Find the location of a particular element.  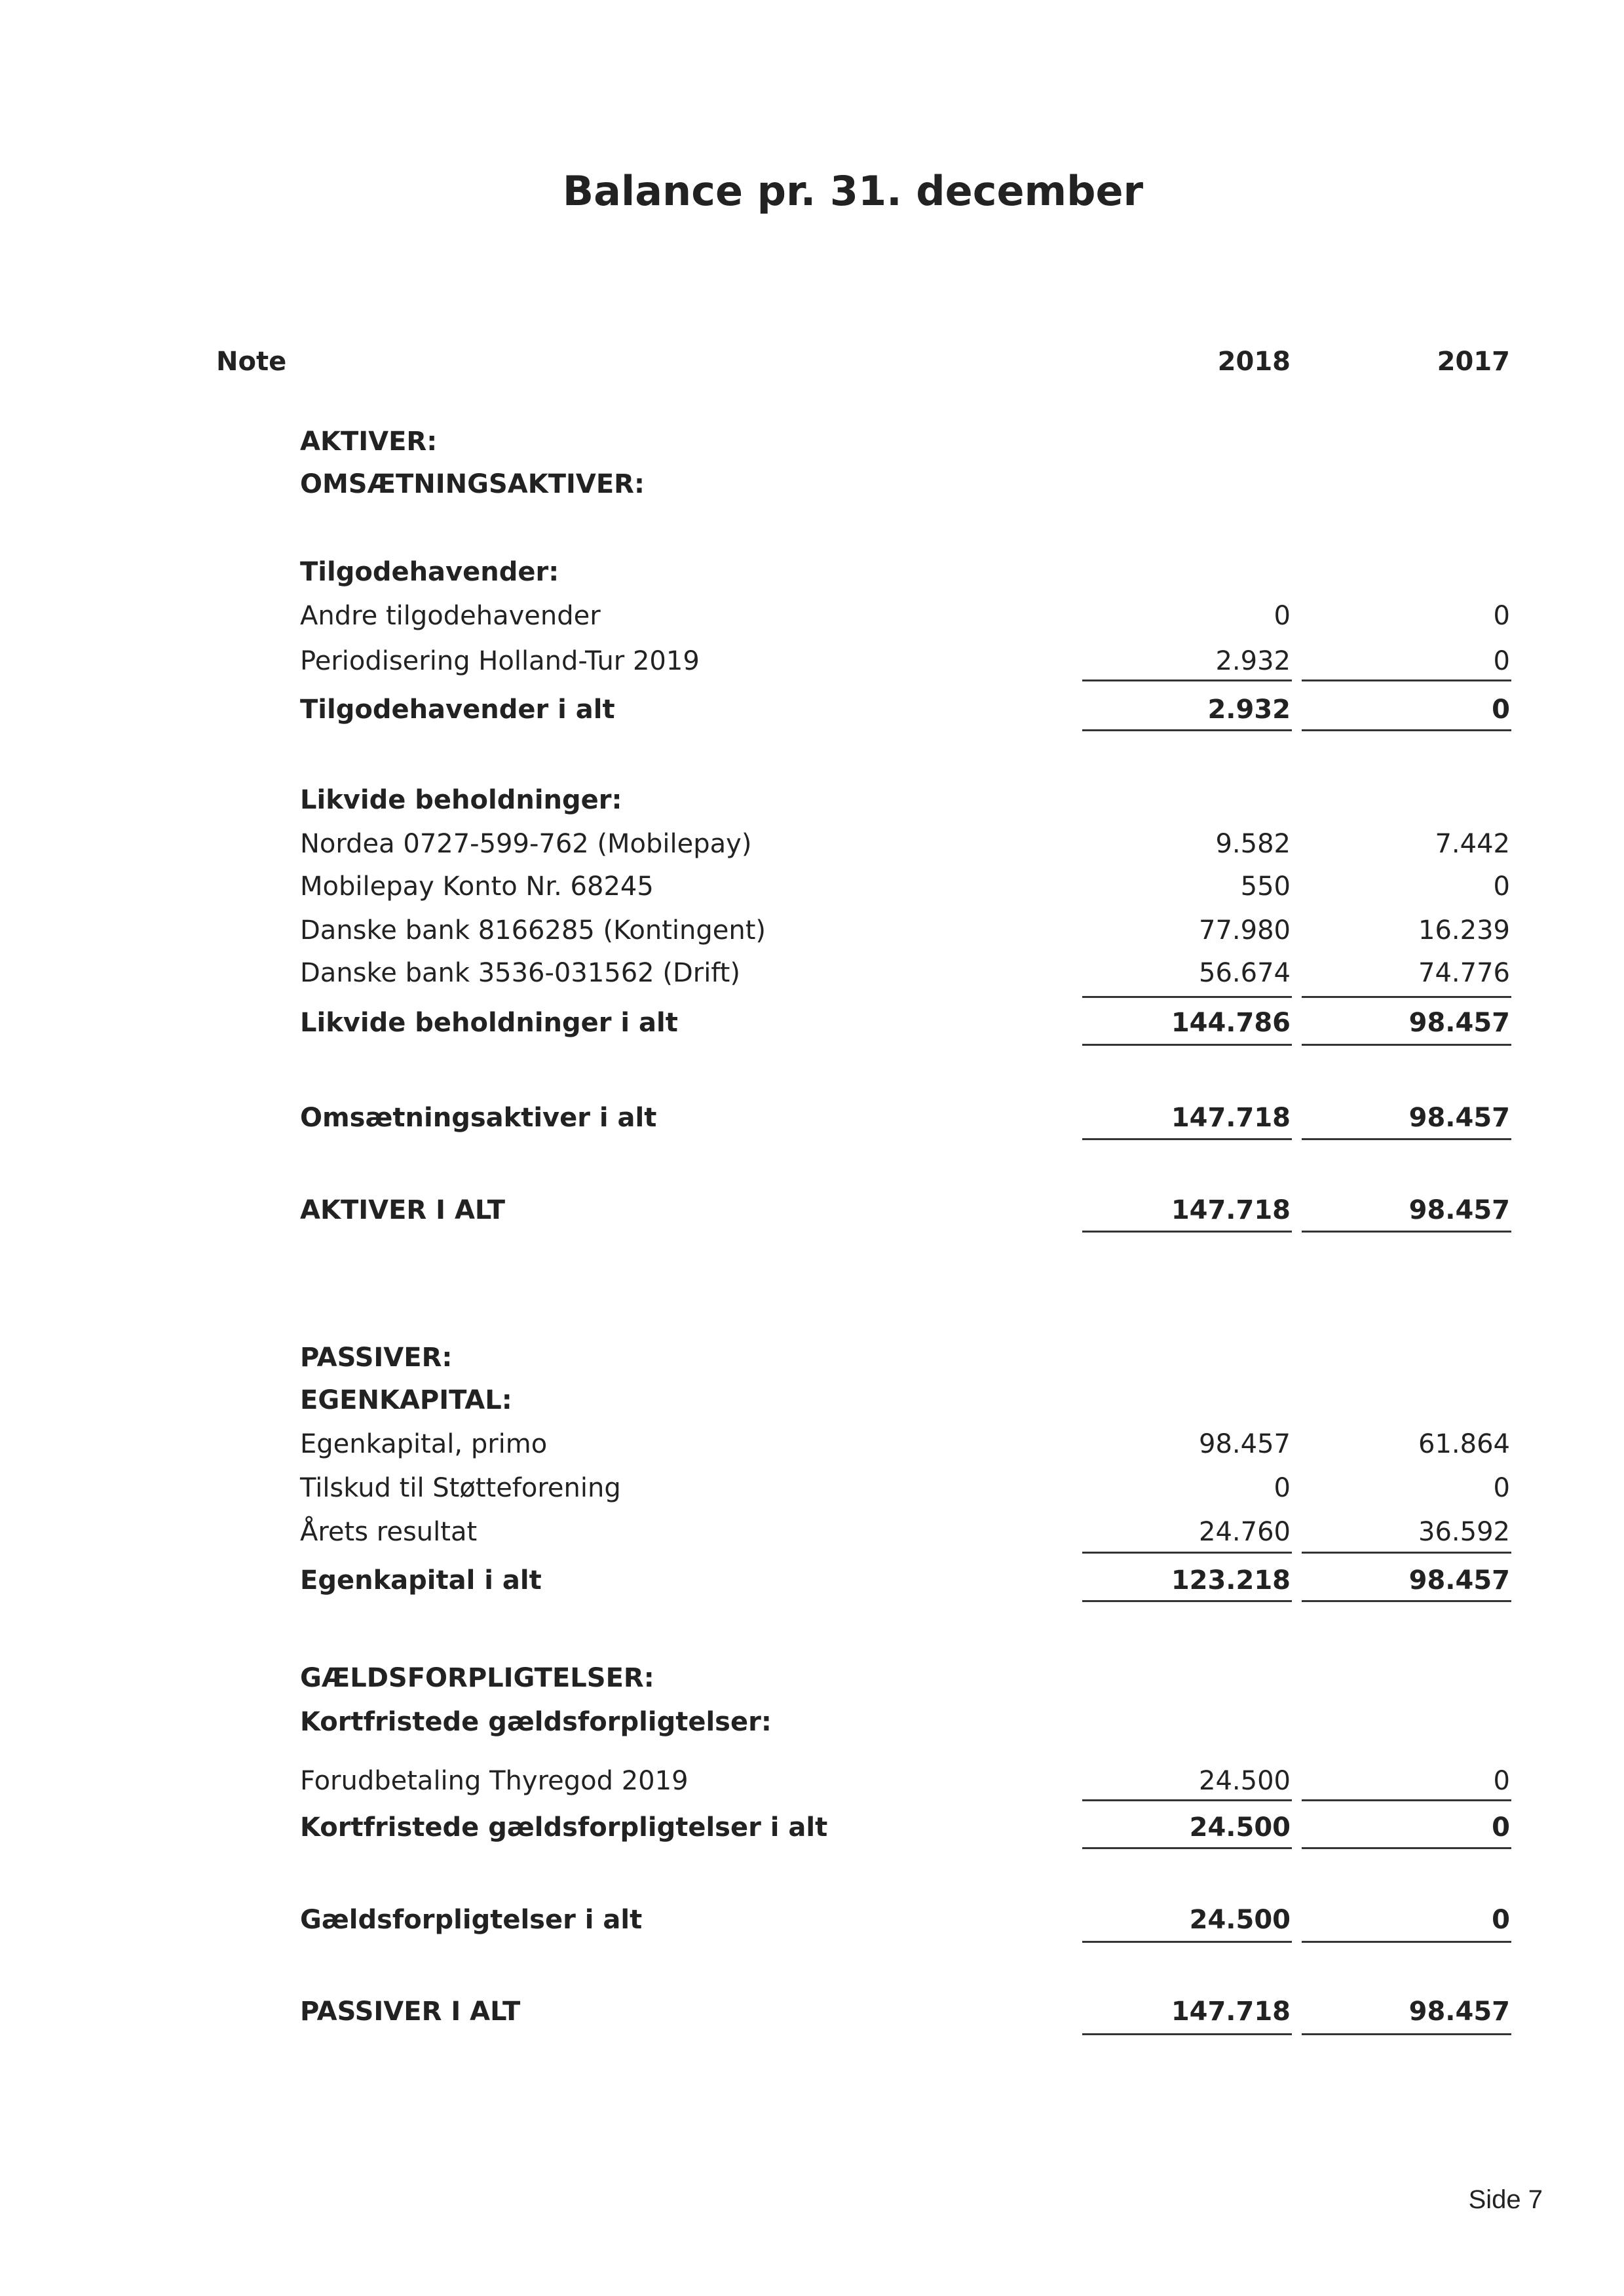

total-row: Likvide beholdninger i alt 144.786 98.457 is located at coordinates (812, 1022).